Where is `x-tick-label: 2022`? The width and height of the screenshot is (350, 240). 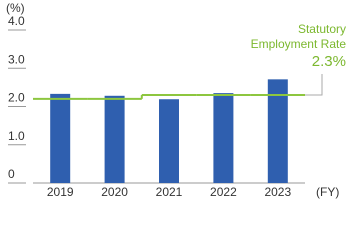 x-tick-label: 2022 is located at coordinates (223, 192).